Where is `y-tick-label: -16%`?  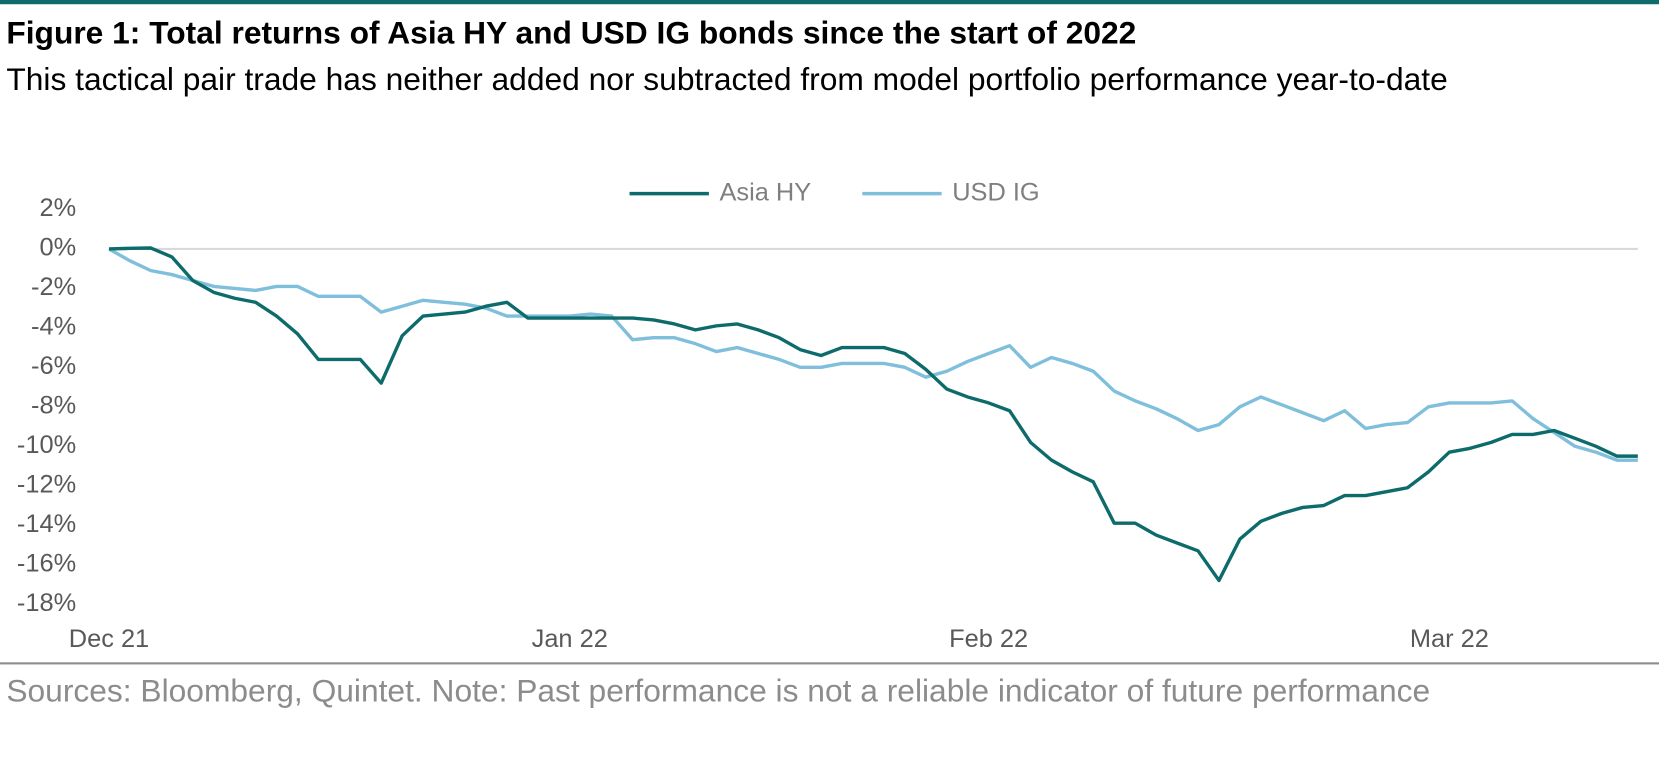 y-tick-label: -16% is located at coordinates (46, 563).